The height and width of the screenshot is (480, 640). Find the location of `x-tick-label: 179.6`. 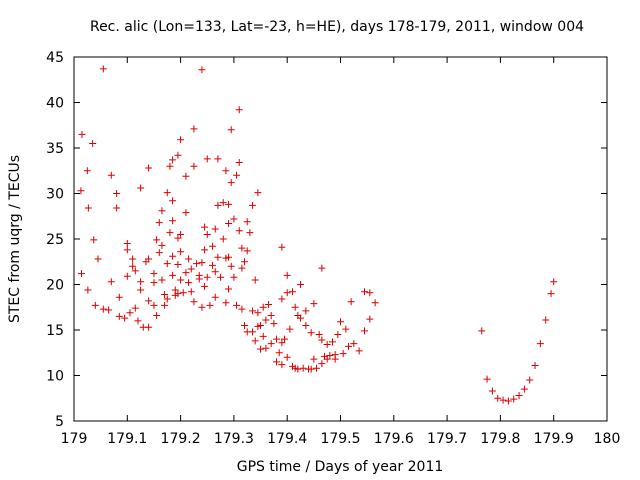

x-tick-label: 179.6 is located at coordinates (394, 439).